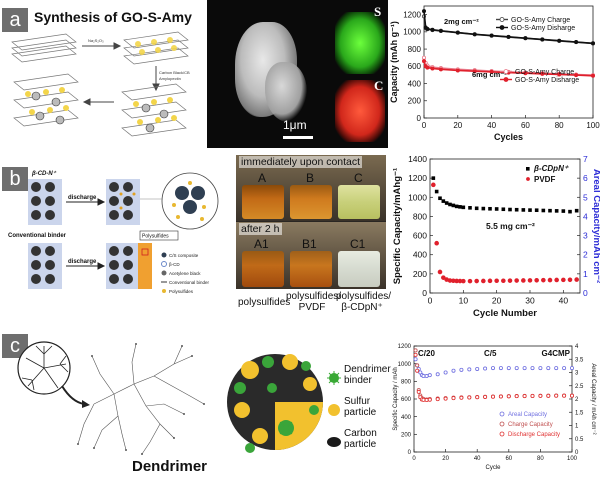 This screenshot has width=600, height=481. Describe the element at coordinates (358, 178) in the screenshot. I see `vial-label-c: C` at that location.